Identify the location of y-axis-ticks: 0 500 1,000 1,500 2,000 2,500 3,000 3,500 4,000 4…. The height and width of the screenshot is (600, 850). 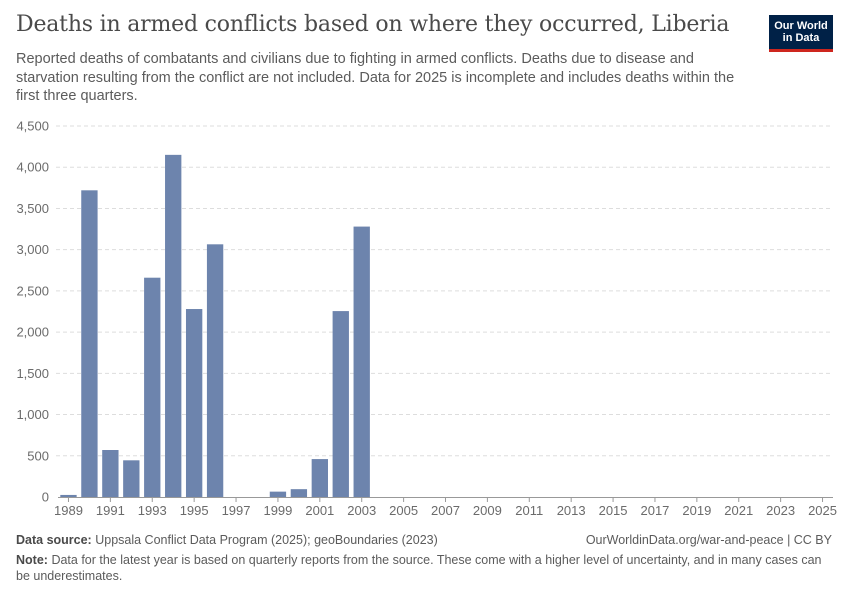
(32, 312).